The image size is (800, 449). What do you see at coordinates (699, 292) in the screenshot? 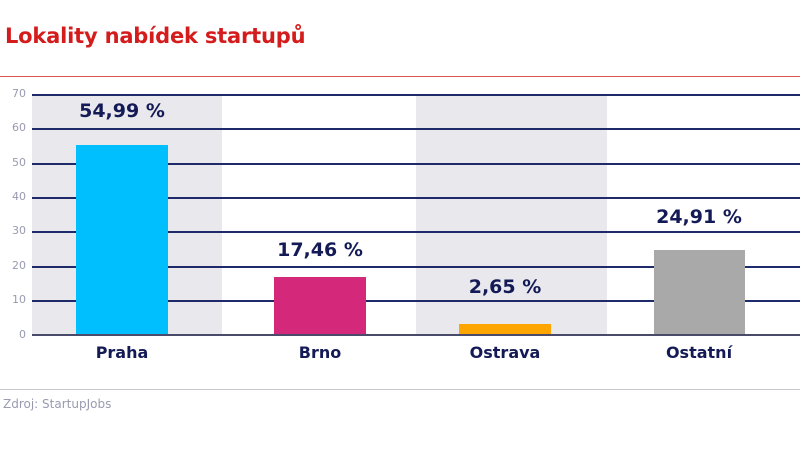
I see `bar-ostatni` at bounding box center [699, 292].